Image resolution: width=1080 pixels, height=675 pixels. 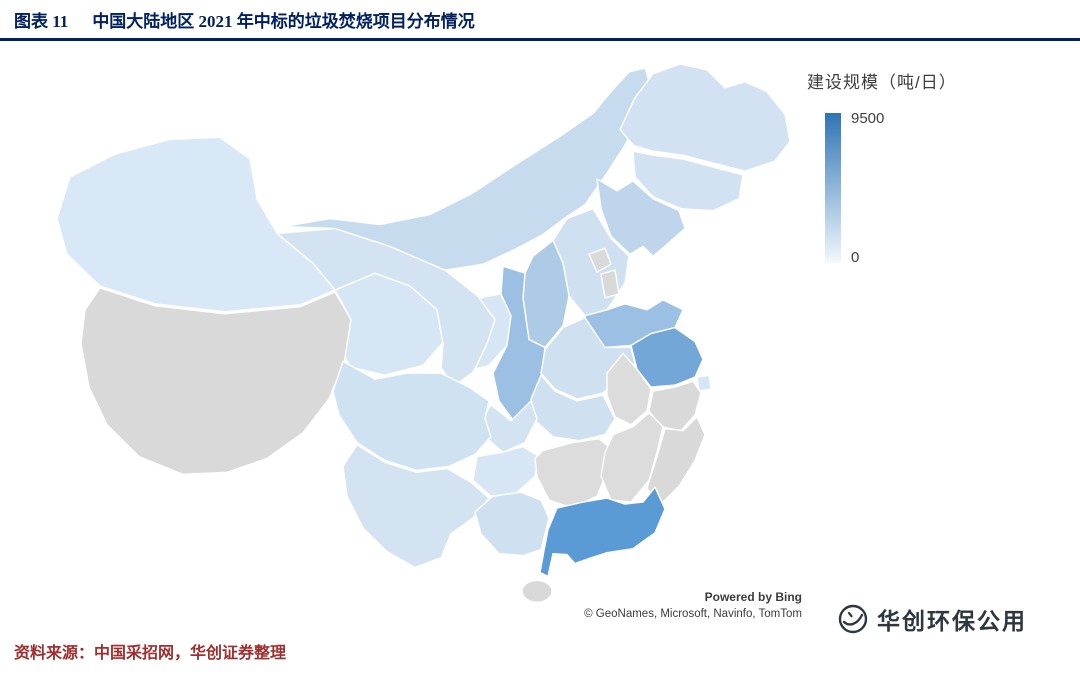 I want to click on province-shanghai, so click(x=704, y=383).